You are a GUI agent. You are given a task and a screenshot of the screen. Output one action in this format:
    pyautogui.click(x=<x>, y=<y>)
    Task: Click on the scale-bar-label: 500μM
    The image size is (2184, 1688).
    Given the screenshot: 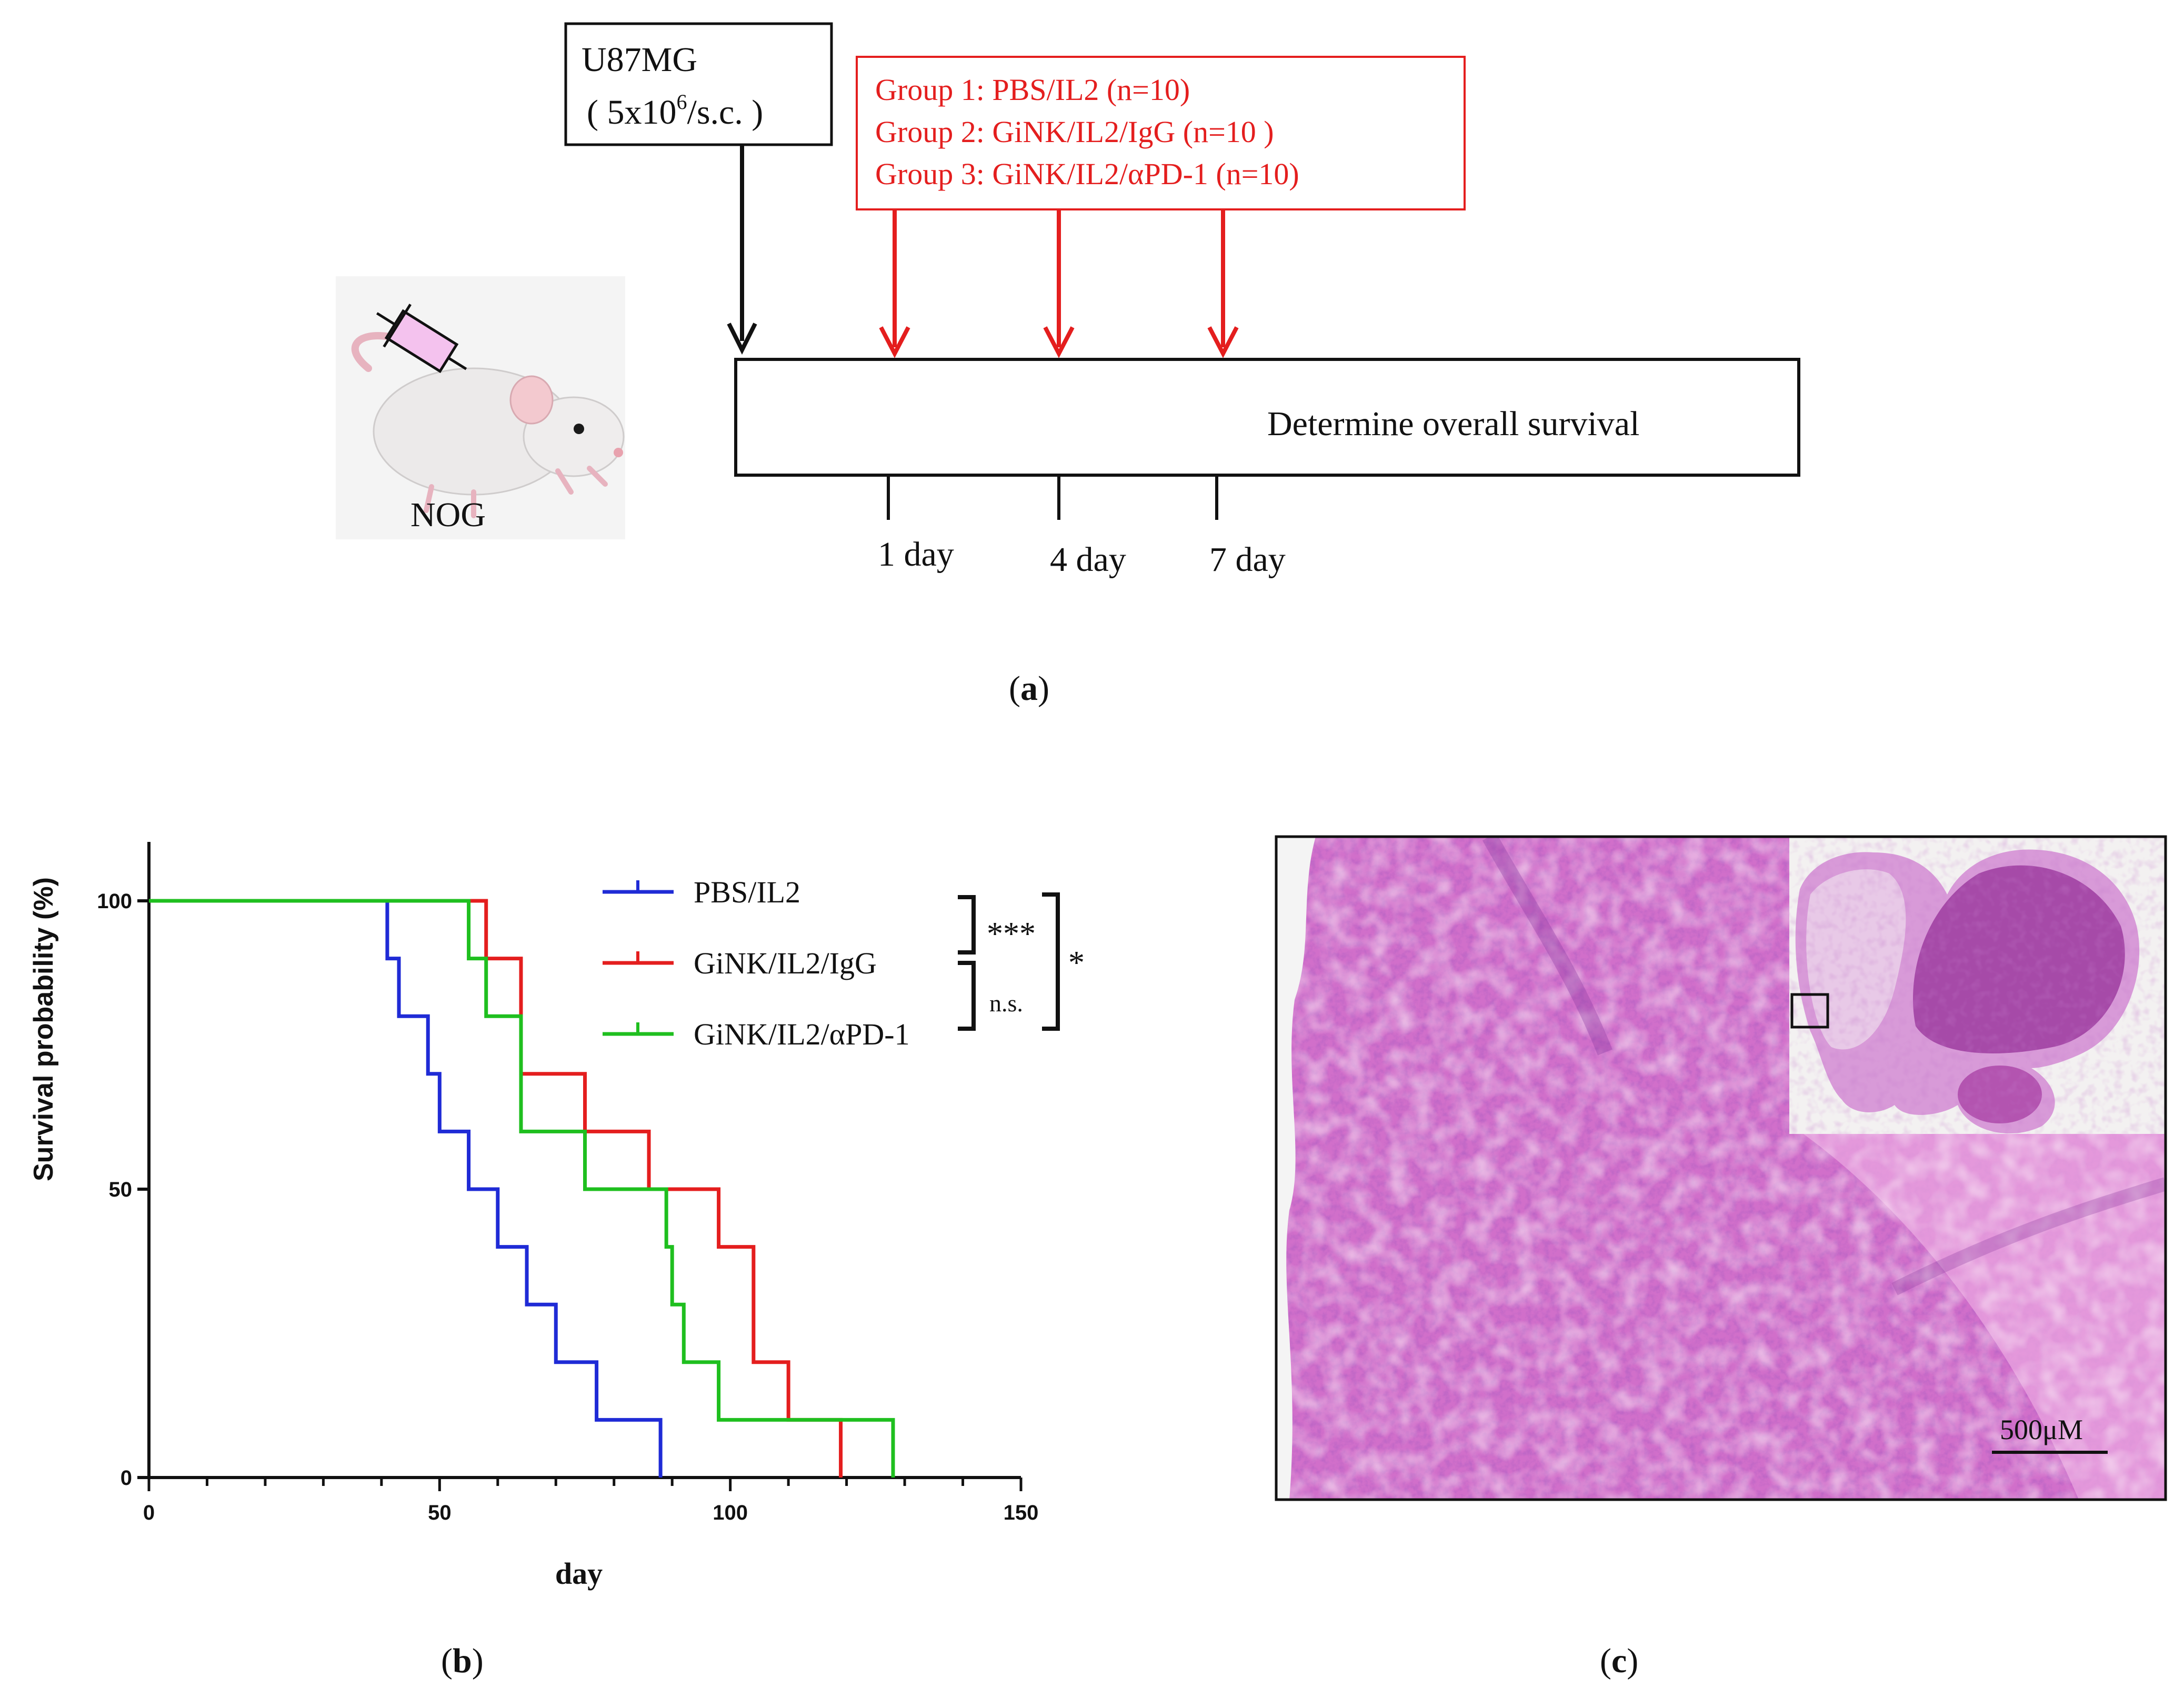 What is the action you would take?
    pyautogui.click(x=2041, y=1429)
    